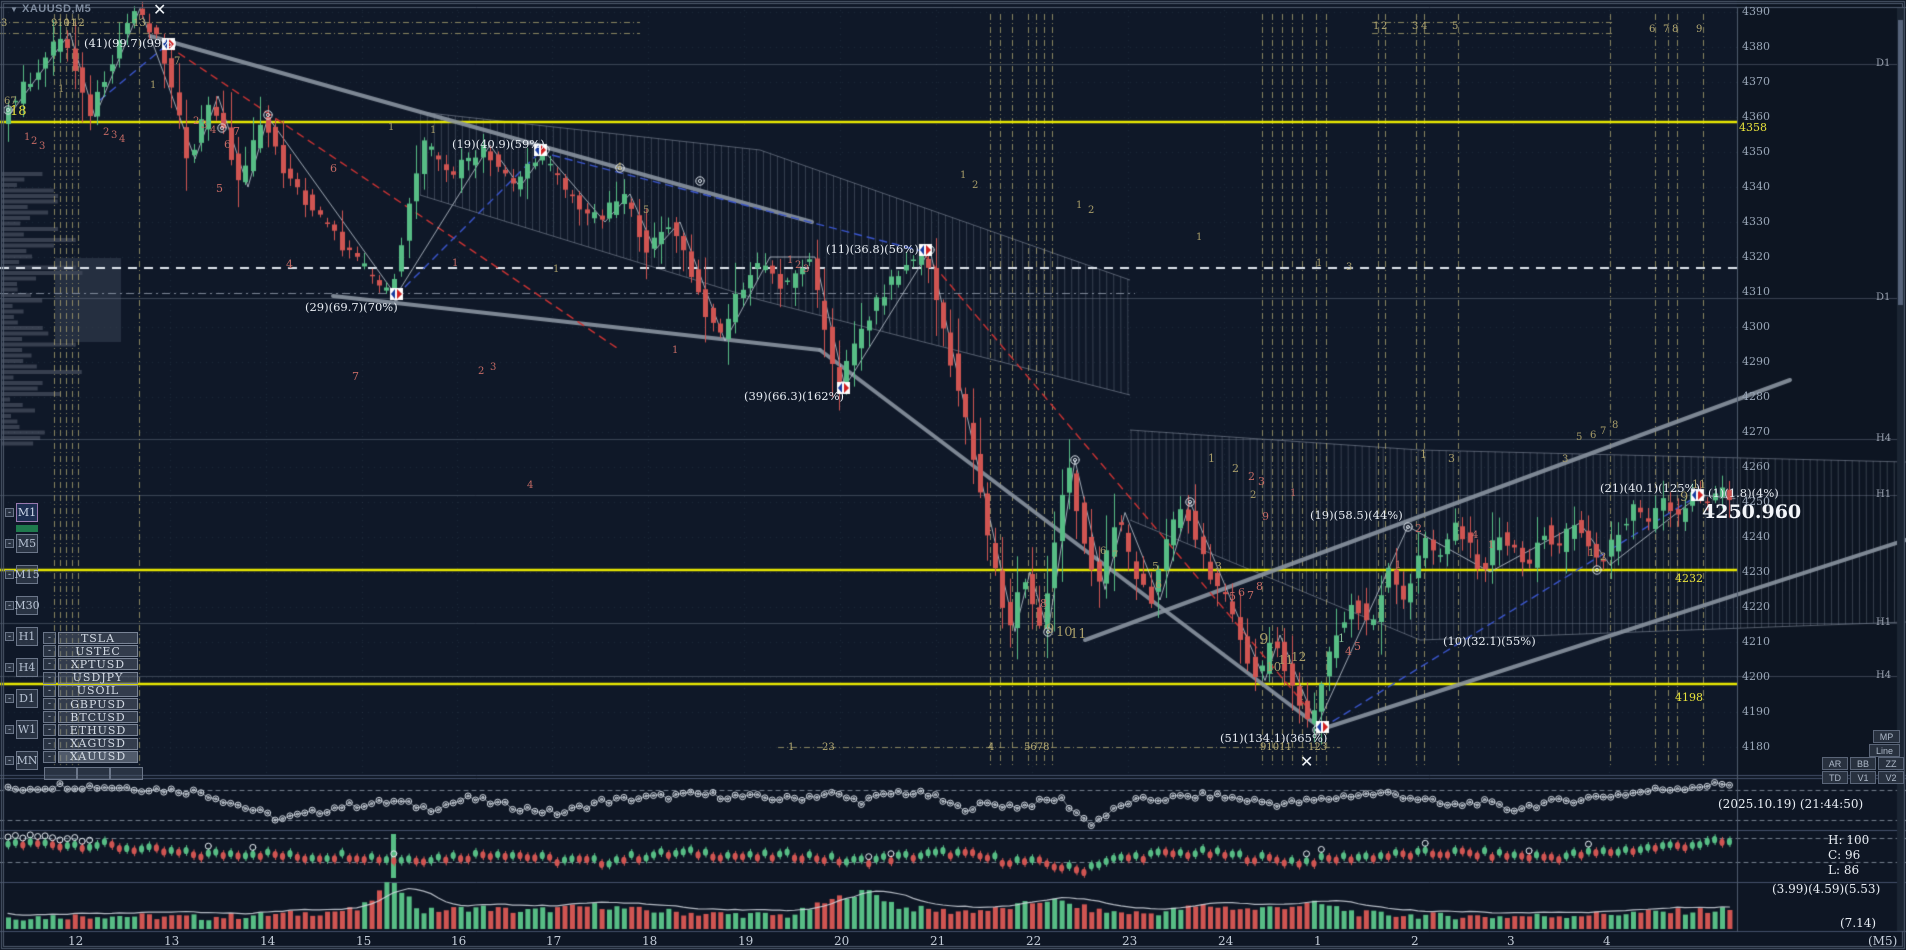  What do you see at coordinates (1756, 571) in the screenshot?
I see `price-axis-tick: 4230` at bounding box center [1756, 571].